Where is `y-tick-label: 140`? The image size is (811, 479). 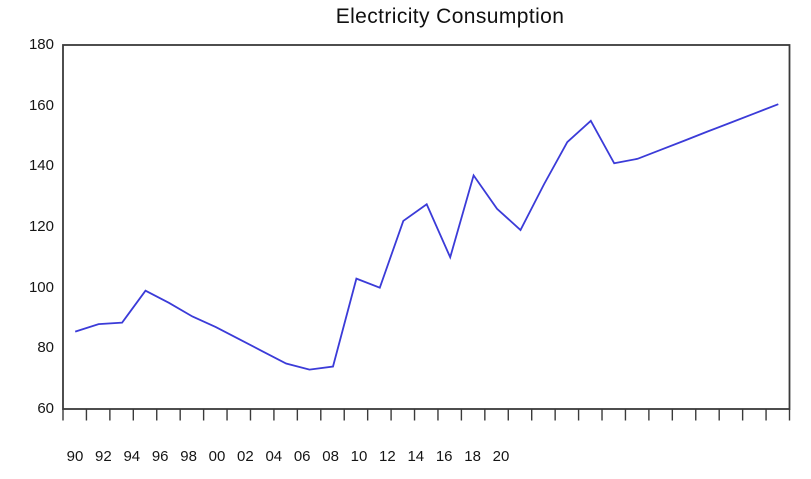 y-tick-label: 140 is located at coordinates (41, 166).